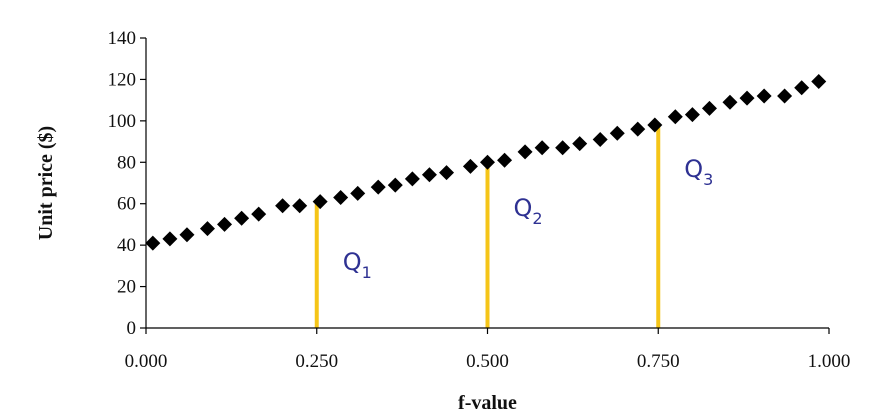 This screenshot has width=884, height=414. What do you see at coordinates (126, 204) in the screenshot?
I see `y-tick-label: 60` at bounding box center [126, 204].